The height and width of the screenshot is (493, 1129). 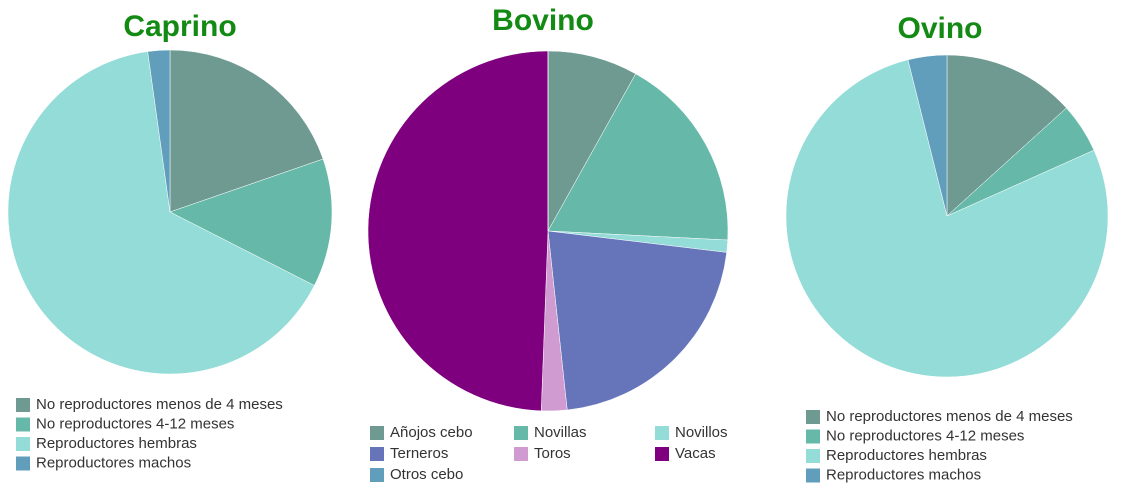 I want to click on legend-label: Novillas, so click(x=560, y=432).